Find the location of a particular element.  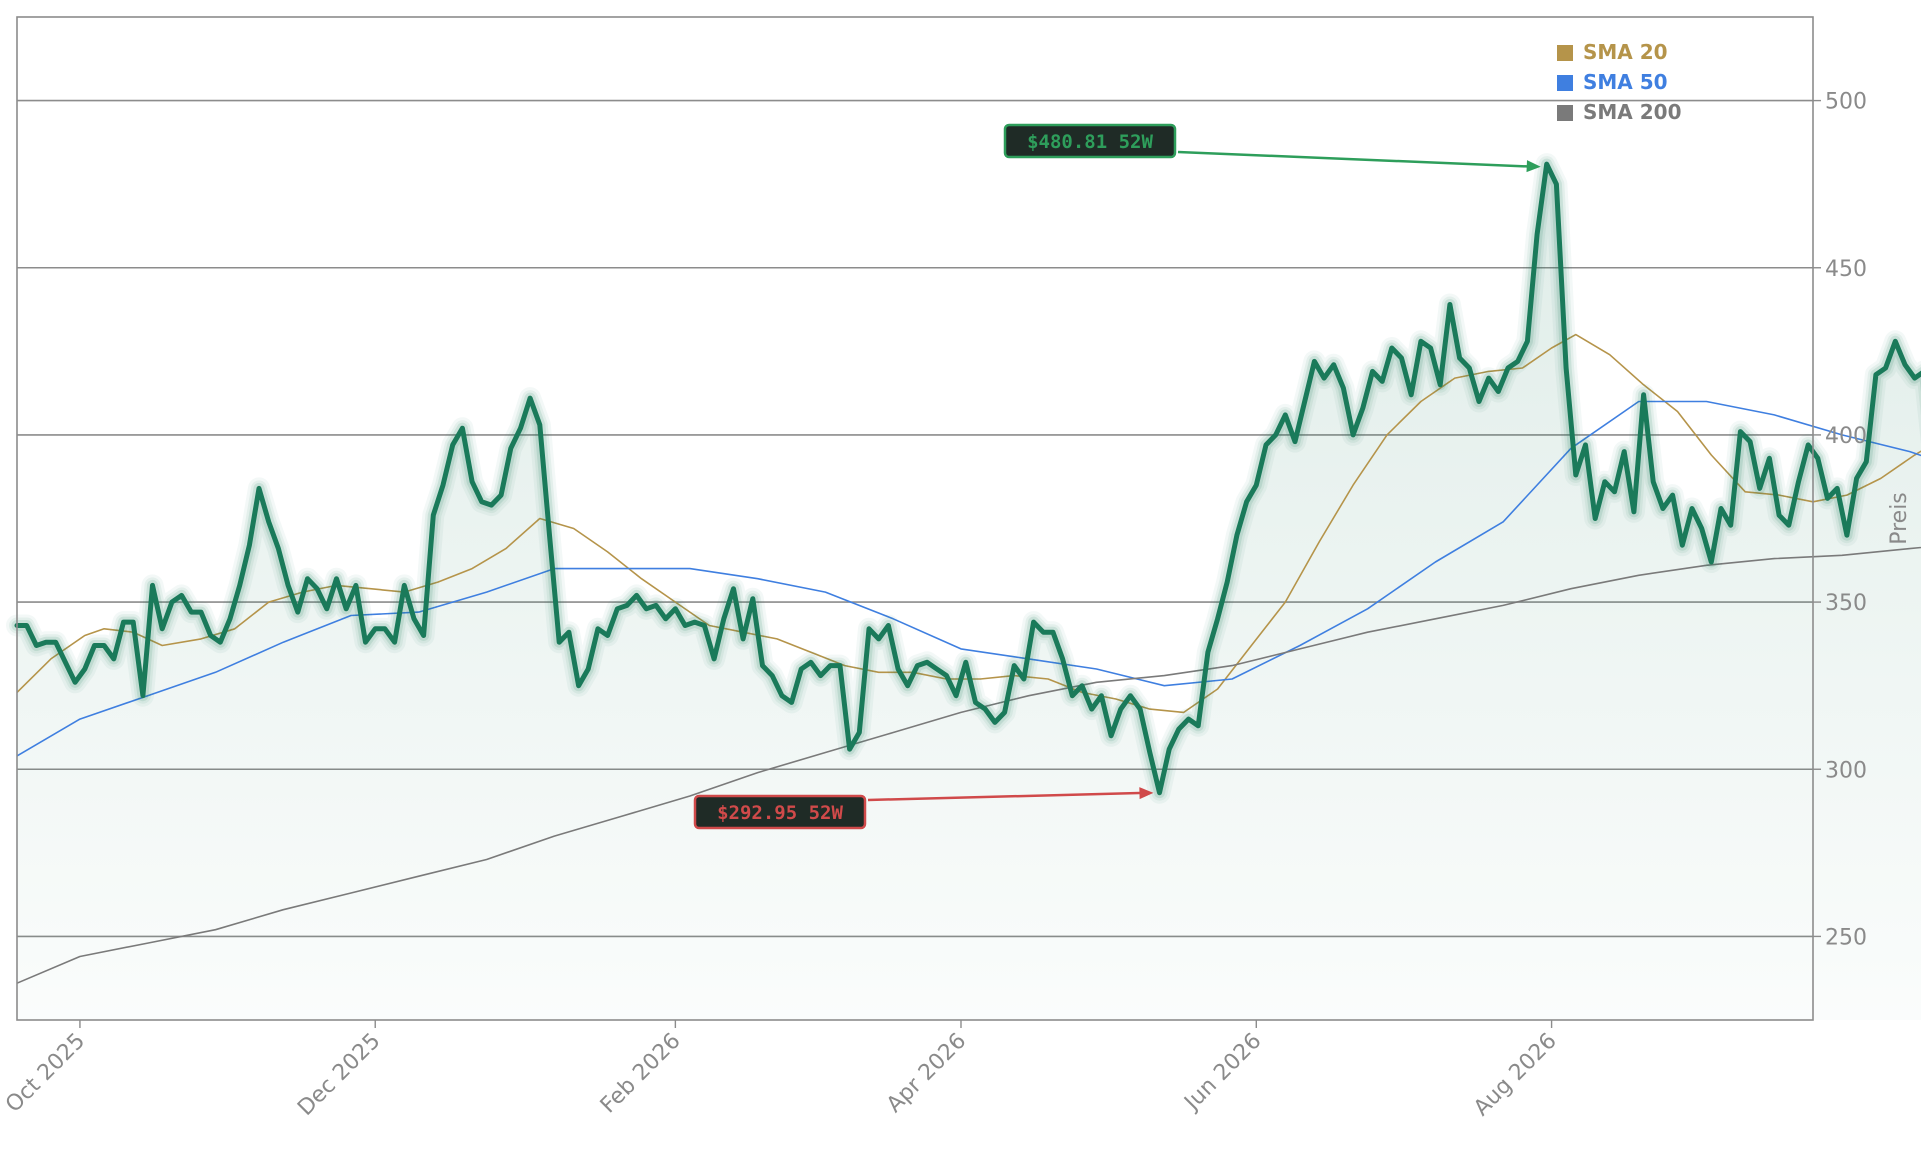

y-axis: 250 300 350 400 450 500 is located at coordinates (1840, 520).